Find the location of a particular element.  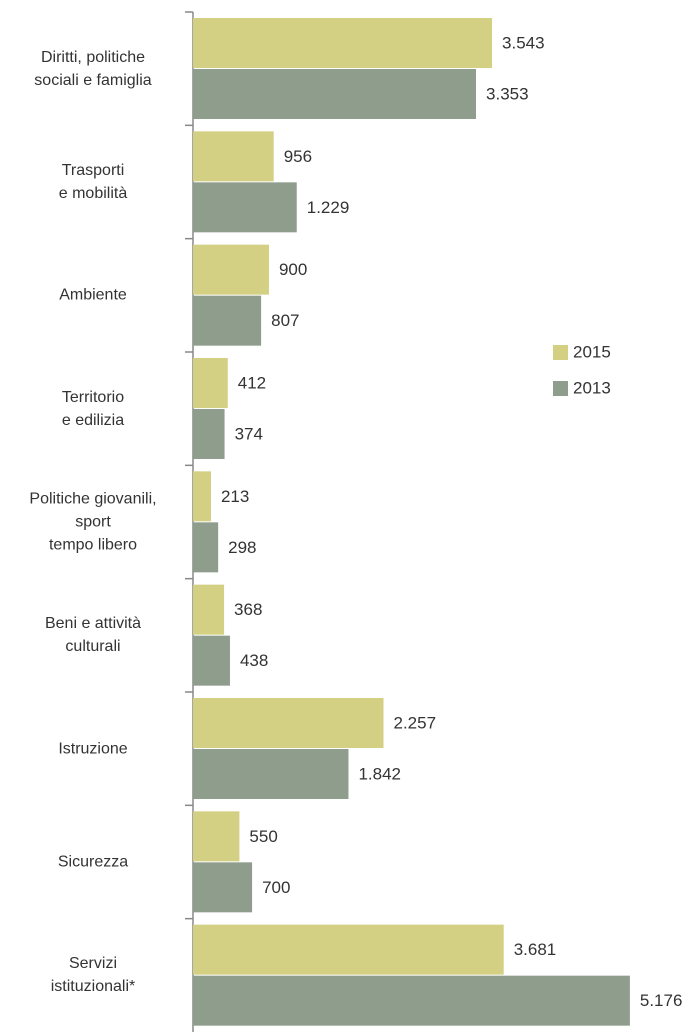

y-tick-label: Trasporti e mobilità is located at coordinates (93, 182).